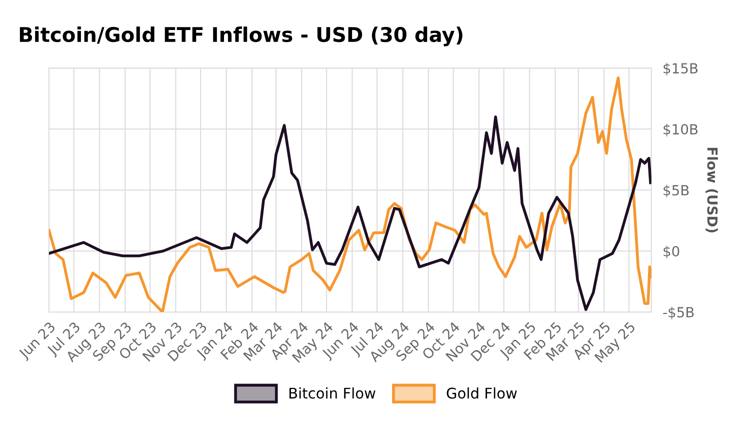  What do you see at coordinates (241, 36) in the screenshot?
I see `chart-title: Bitcoin/Gold ETF Inflows - USD (30 day)` at bounding box center [241, 36].